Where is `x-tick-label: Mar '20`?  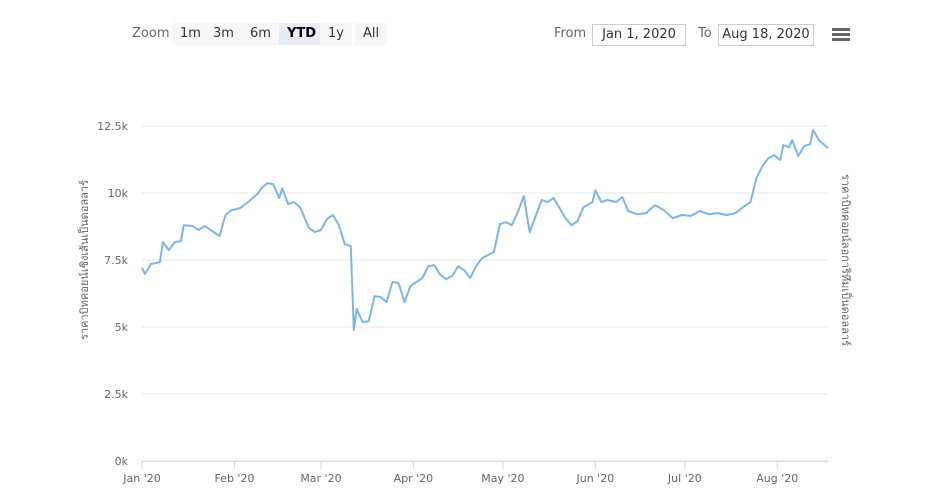
x-tick-label: Mar '20 is located at coordinates (320, 478).